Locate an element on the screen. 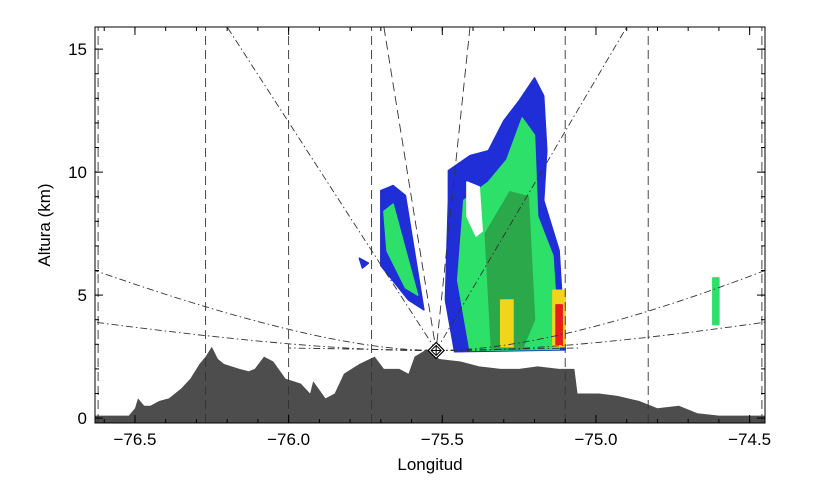  terrain-profile is located at coordinates (430, 384).